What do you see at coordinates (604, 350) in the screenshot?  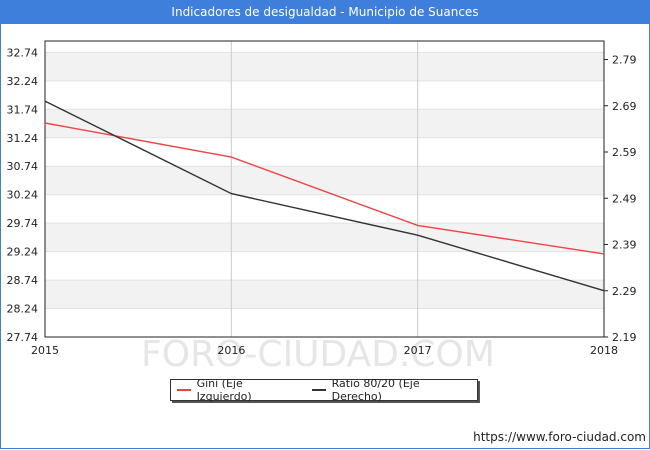 I see `x-tick-label: 2018` at bounding box center [604, 350].